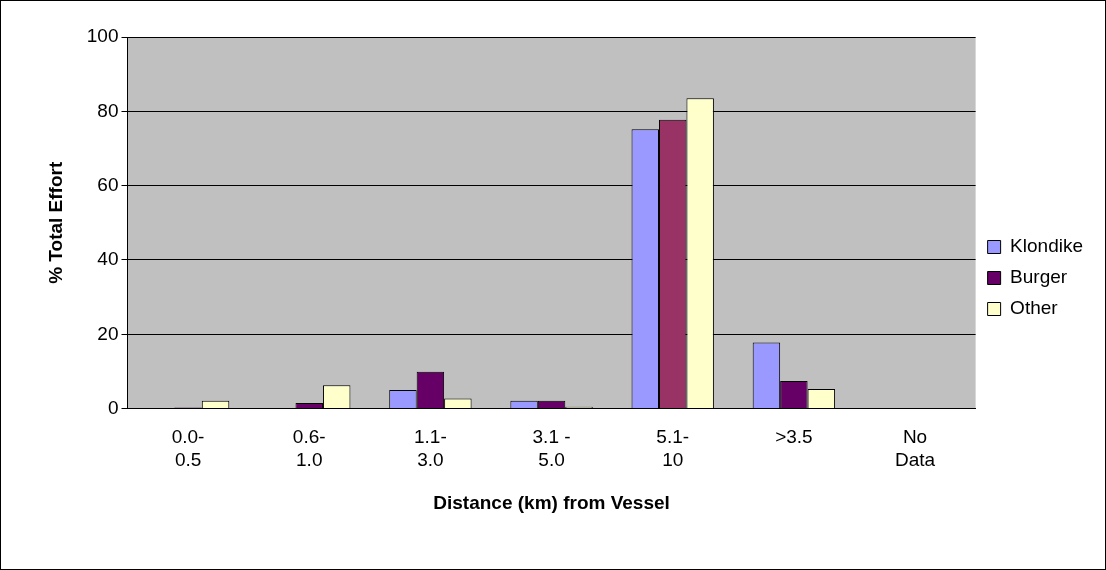 The width and height of the screenshot is (1106, 570). What do you see at coordinates (430, 448) in the screenshot?
I see `x-tick-label: 1.1-3.0` at bounding box center [430, 448].